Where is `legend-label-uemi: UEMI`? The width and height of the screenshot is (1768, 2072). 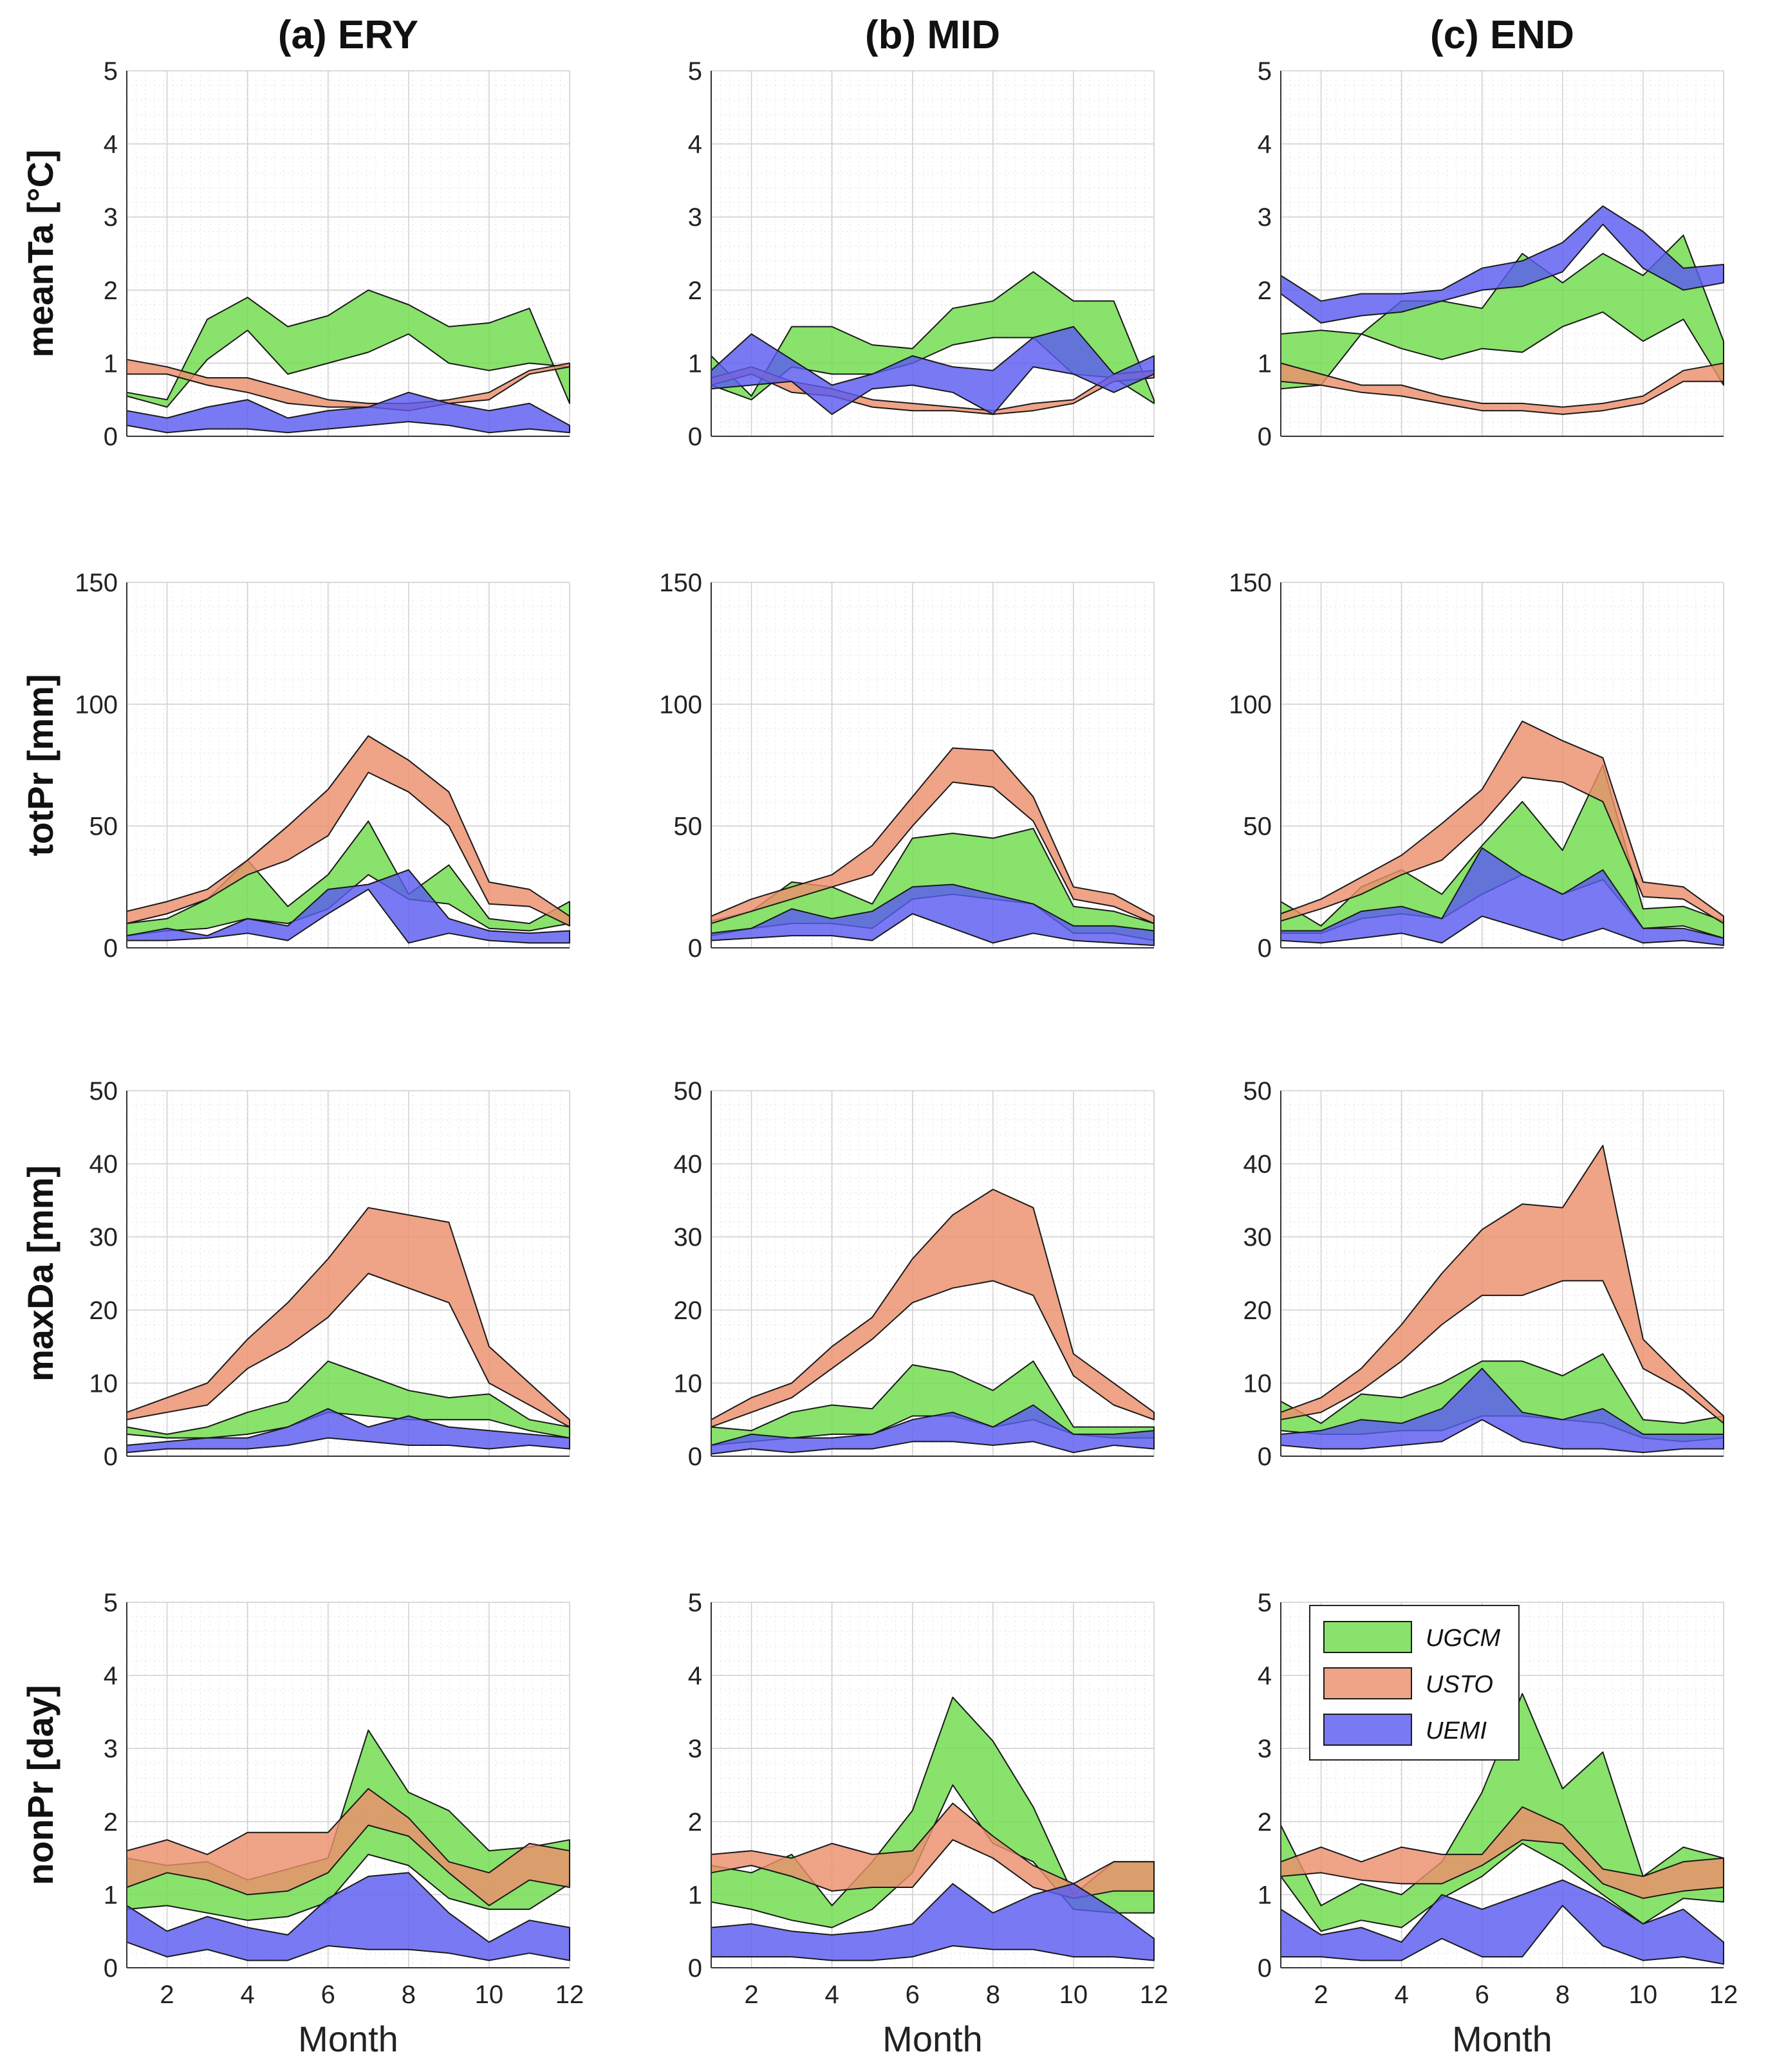
legend-label-uemi: UEMI is located at coordinates (1456, 1730).